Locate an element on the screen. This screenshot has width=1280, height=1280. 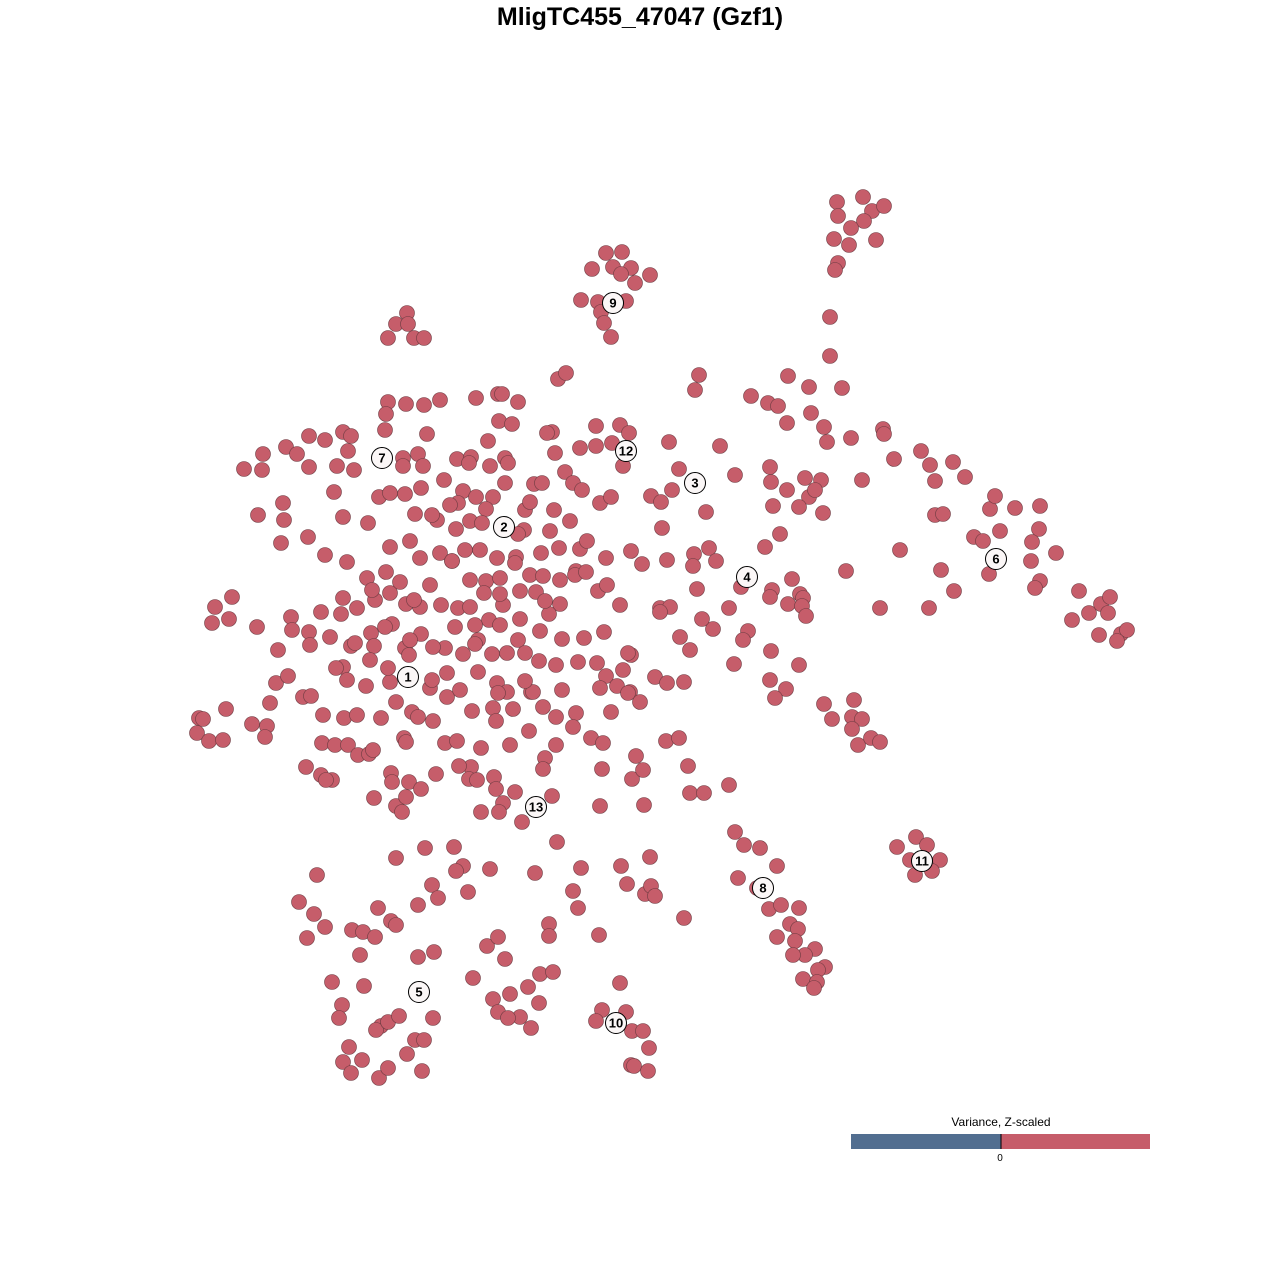
cluster-label-text: 4 is located at coordinates (747, 577).